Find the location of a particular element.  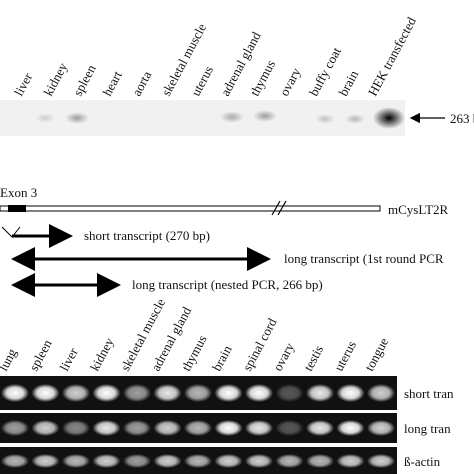

row-label: long tran is located at coordinates (427, 428).